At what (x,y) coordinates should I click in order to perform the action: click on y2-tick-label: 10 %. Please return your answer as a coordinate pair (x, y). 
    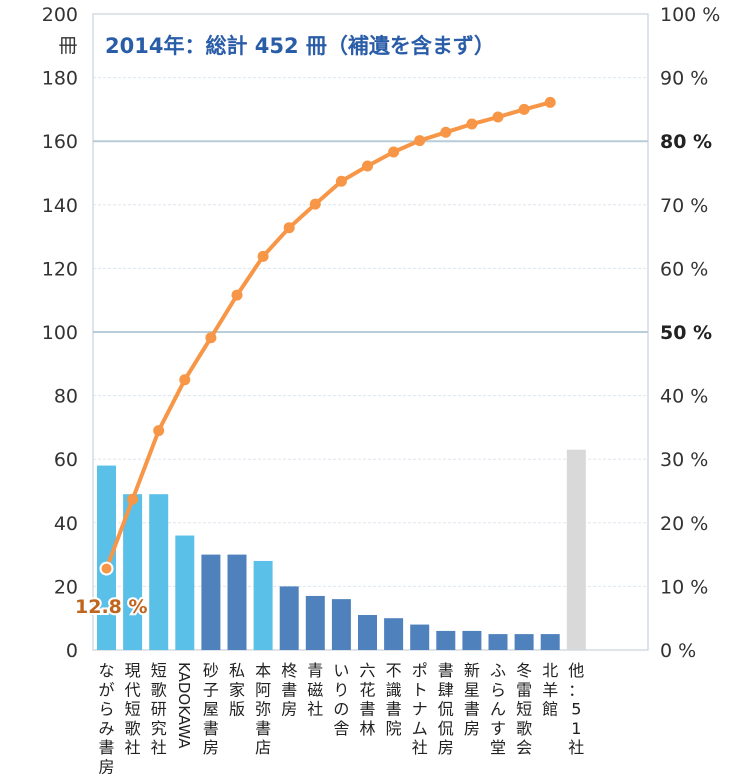
    Looking at the image, I should click on (684, 587).